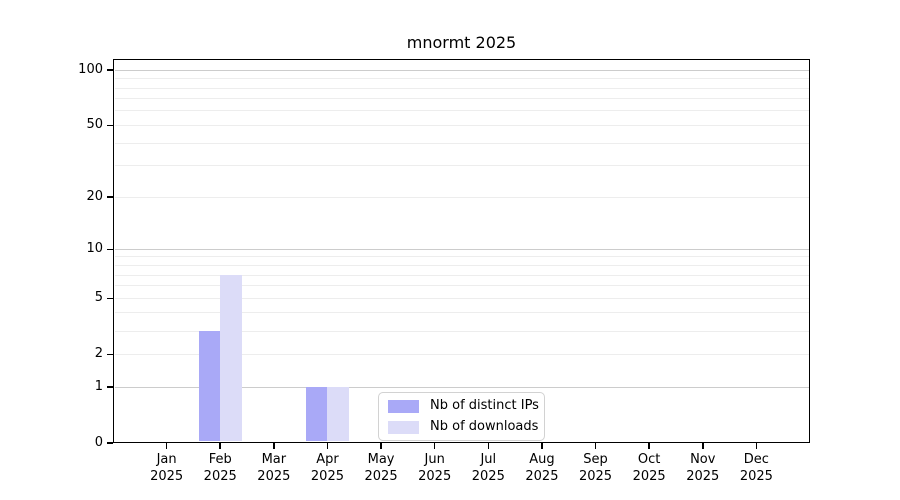 Image resolution: width=900 pixels, height=500 pixels. I want to click on legend-swatch-distinct-ips, so click(403, 406).